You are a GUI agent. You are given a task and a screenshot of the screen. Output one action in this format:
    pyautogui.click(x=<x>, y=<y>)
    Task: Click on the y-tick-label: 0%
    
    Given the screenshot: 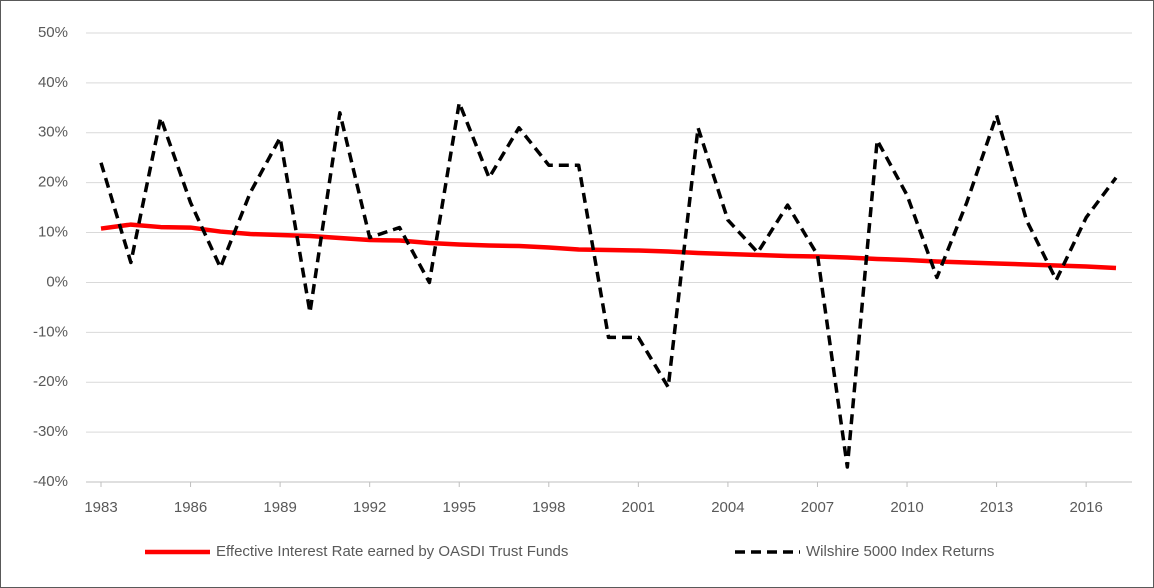 What is the action you would take?
    pyautogui.click(x=57, y=281)
    